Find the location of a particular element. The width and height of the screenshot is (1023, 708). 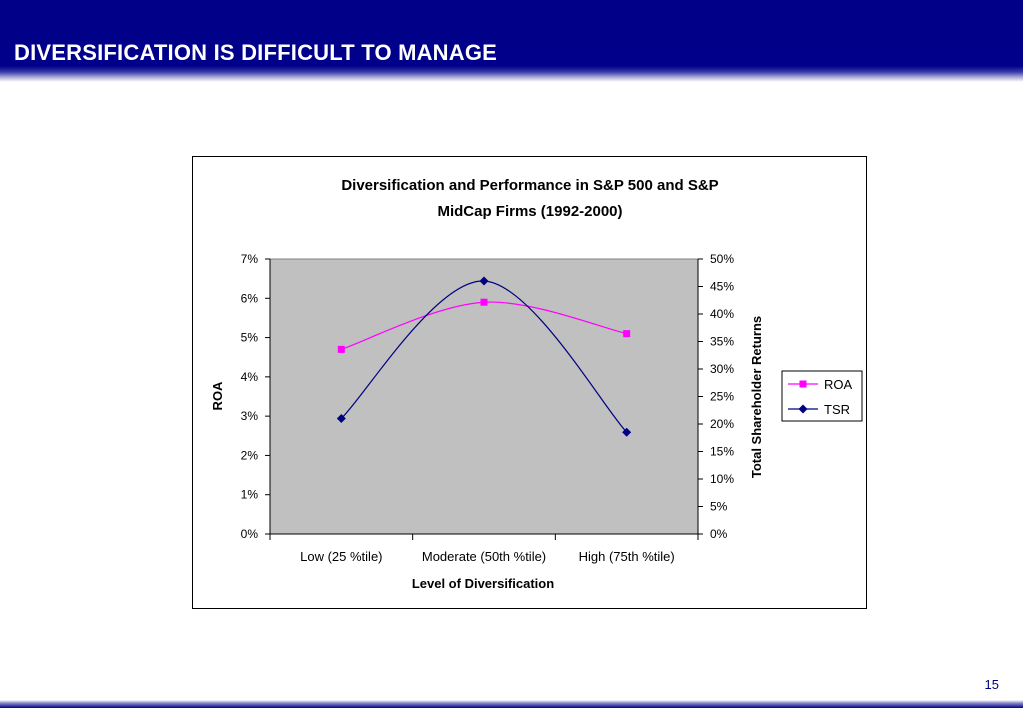

x-tick-label: Moderate (50th %tile) is located at coordinates (484, 556).